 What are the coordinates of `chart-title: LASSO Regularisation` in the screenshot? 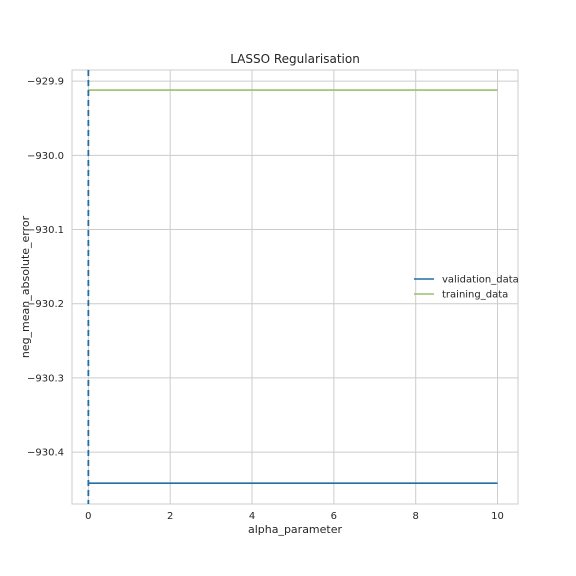 It's located at (295, 59).